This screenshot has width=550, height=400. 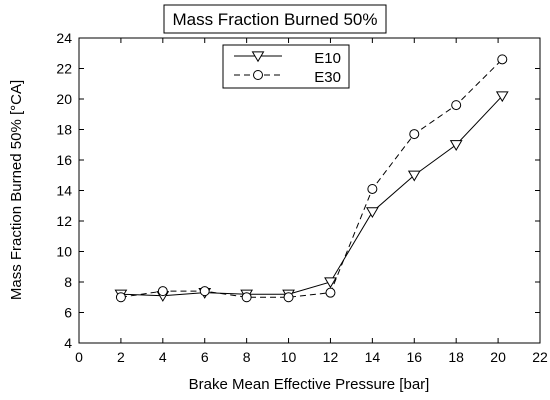 What do you see at coordinates (414, 357) in the screenshot?
I see `x-tick-label: 16` at bounding box center [414, 357].